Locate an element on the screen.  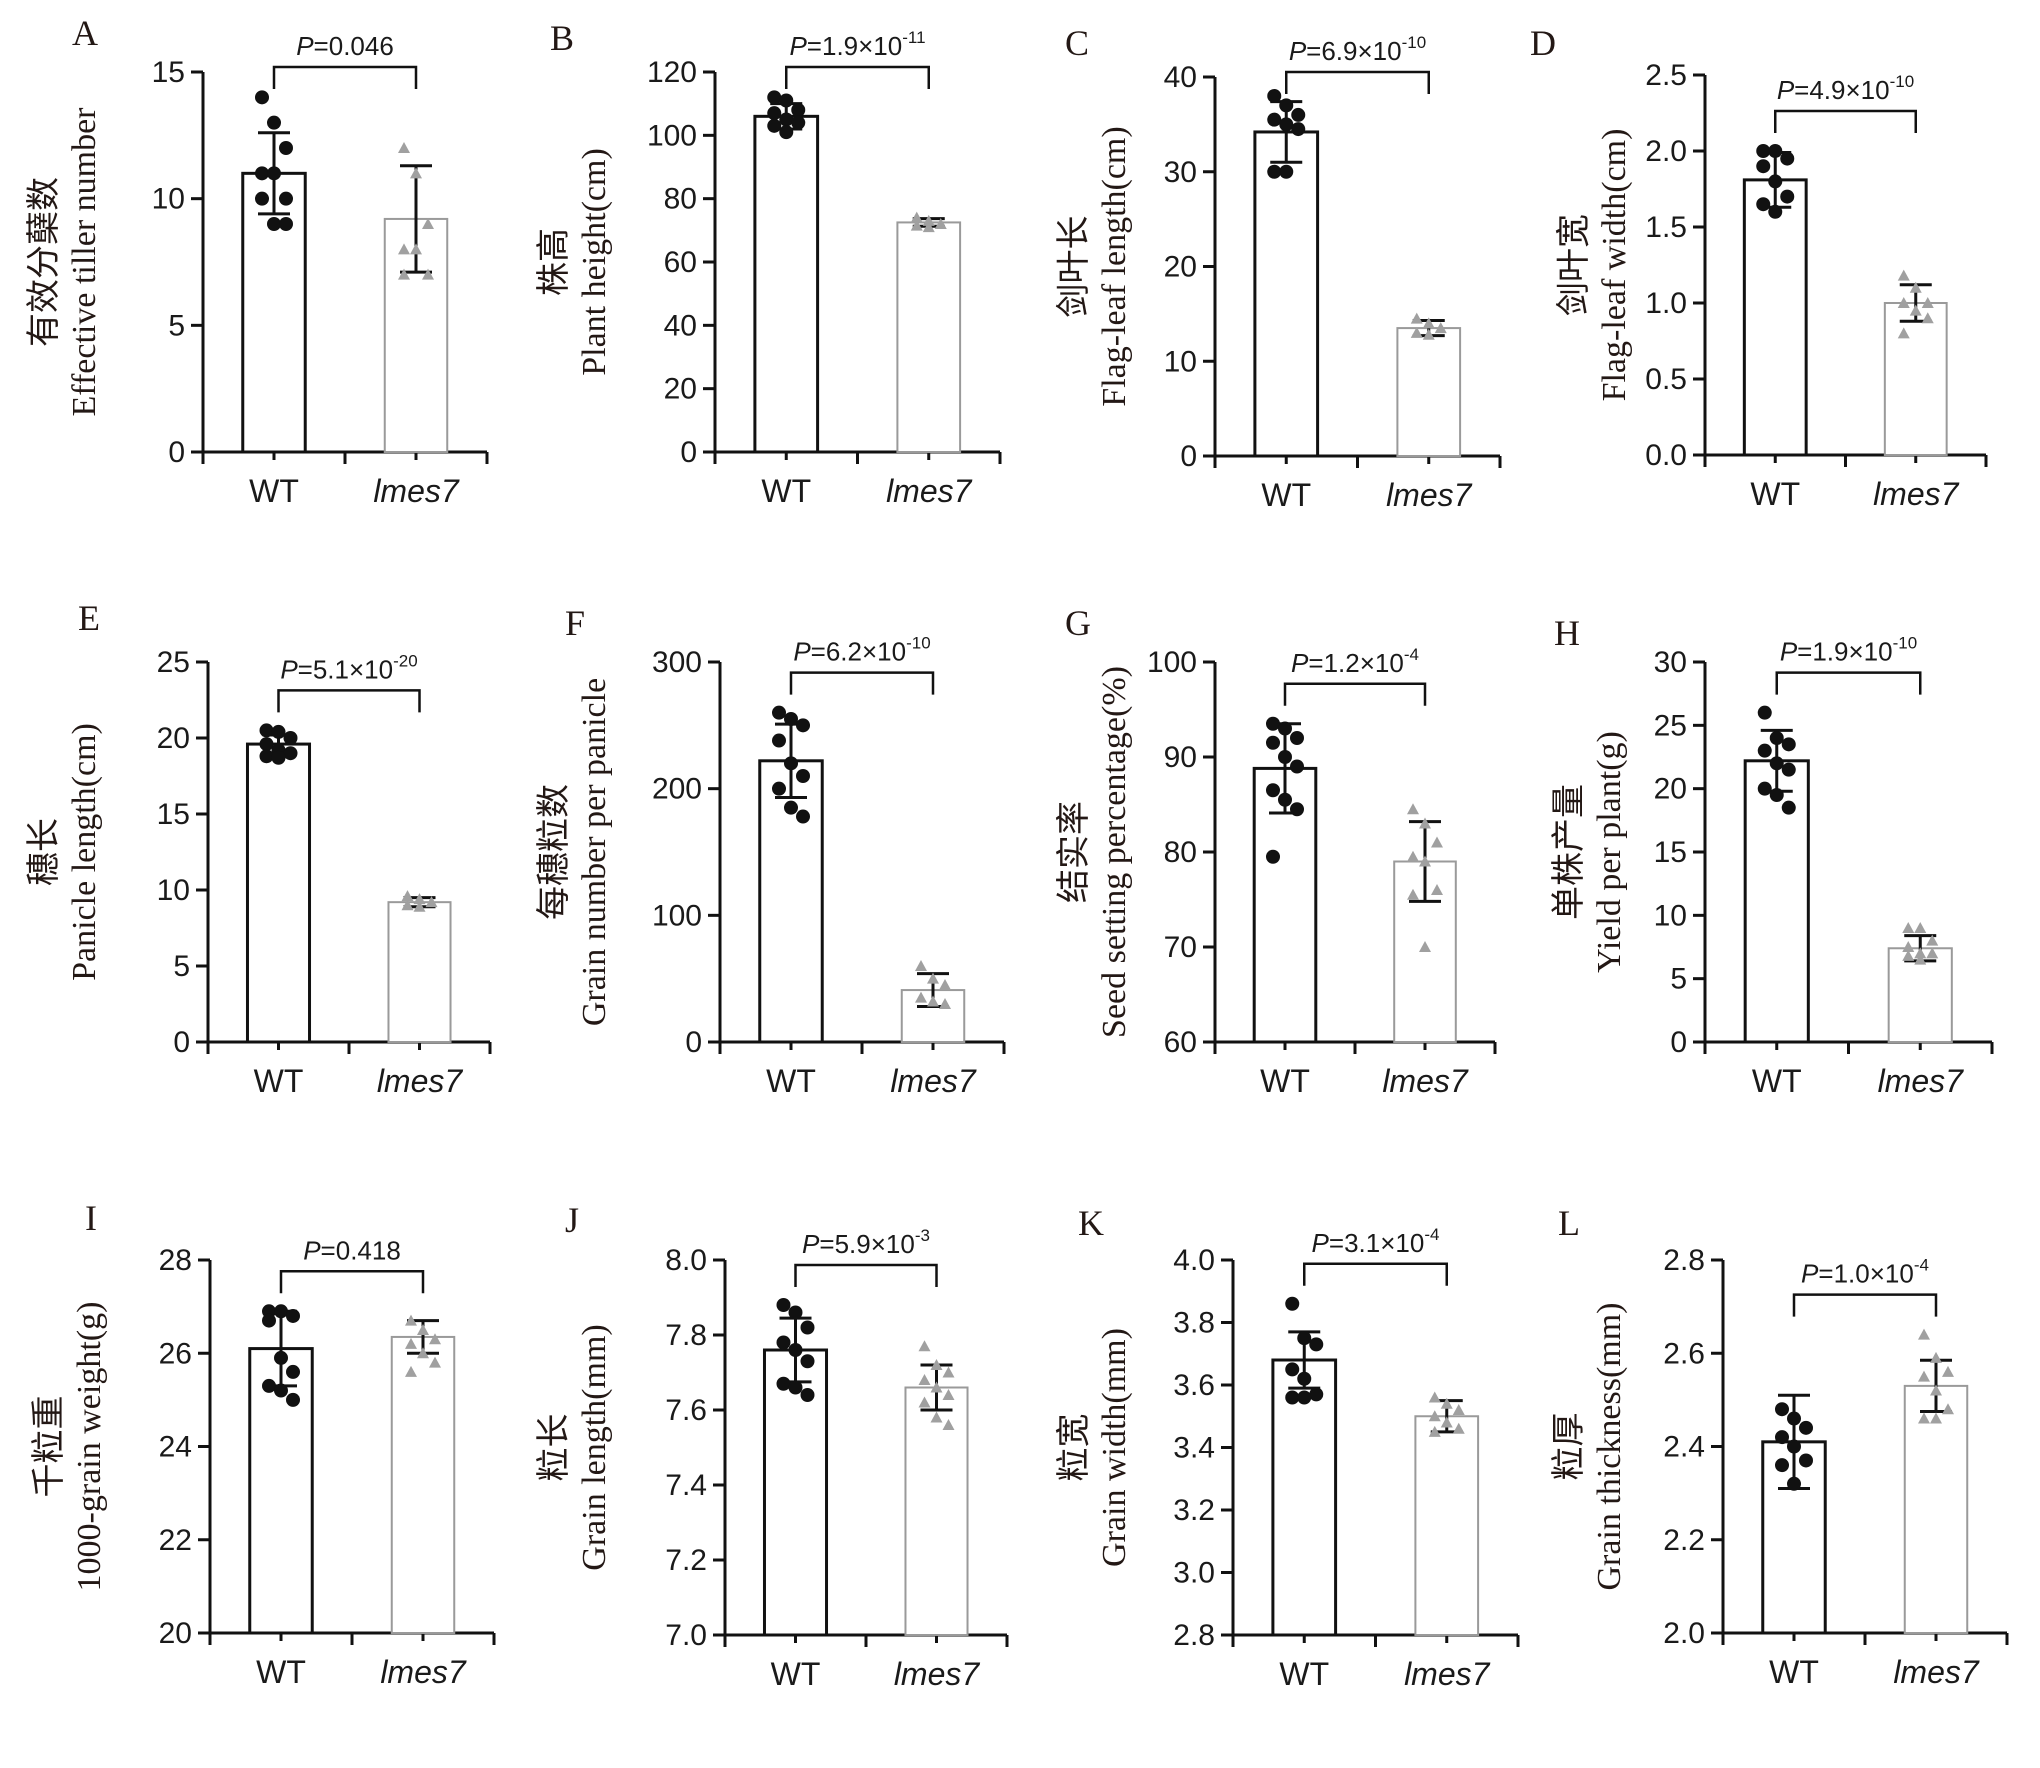
y-tick-label: 60 is located at coordinates (1180, 1042).